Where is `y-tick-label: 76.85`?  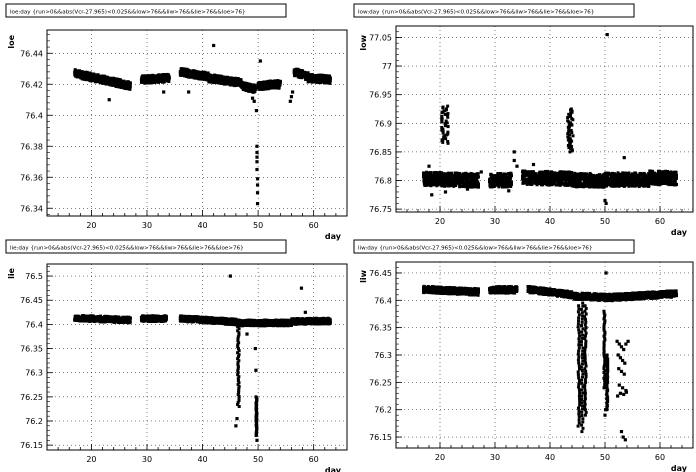 y-tick-label: 76.85 is located at coordinates (380, 152).